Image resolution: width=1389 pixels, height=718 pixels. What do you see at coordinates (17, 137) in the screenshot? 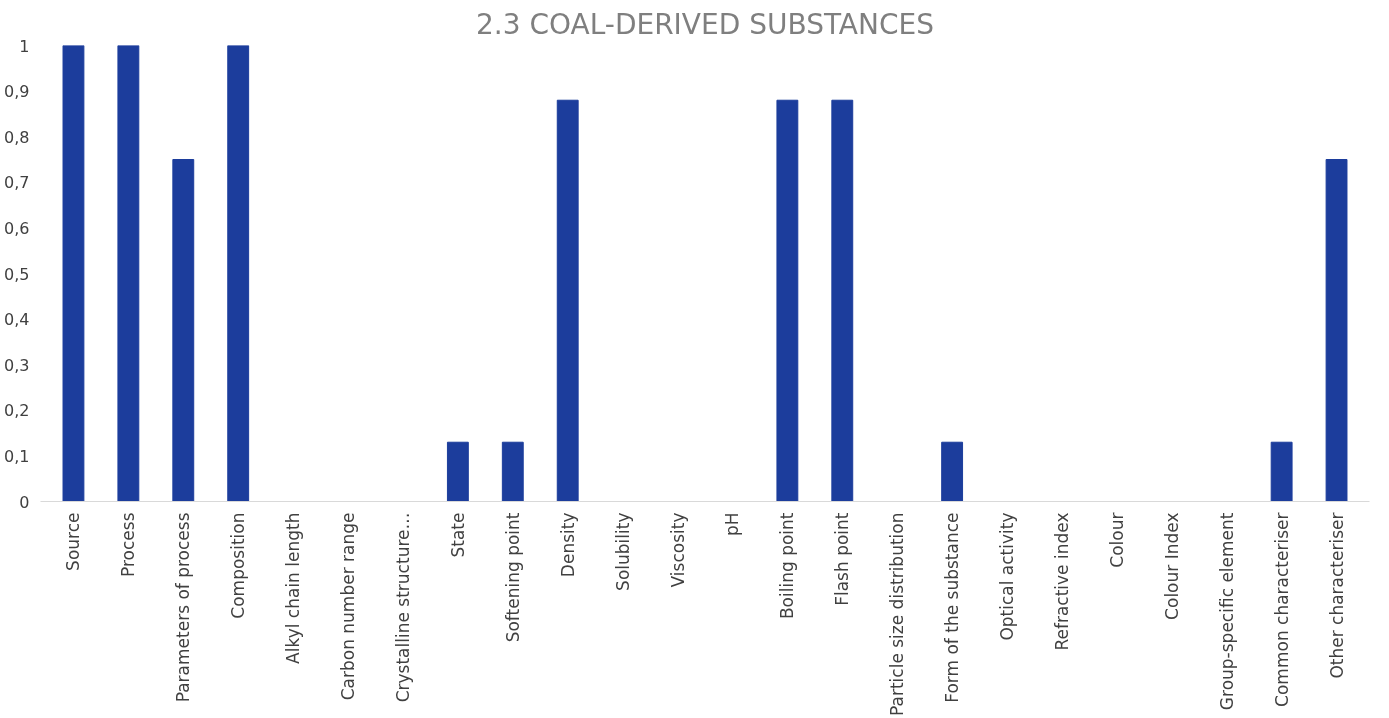
I see `y-tick-label: 0,8` at bounding box center [17, 137].